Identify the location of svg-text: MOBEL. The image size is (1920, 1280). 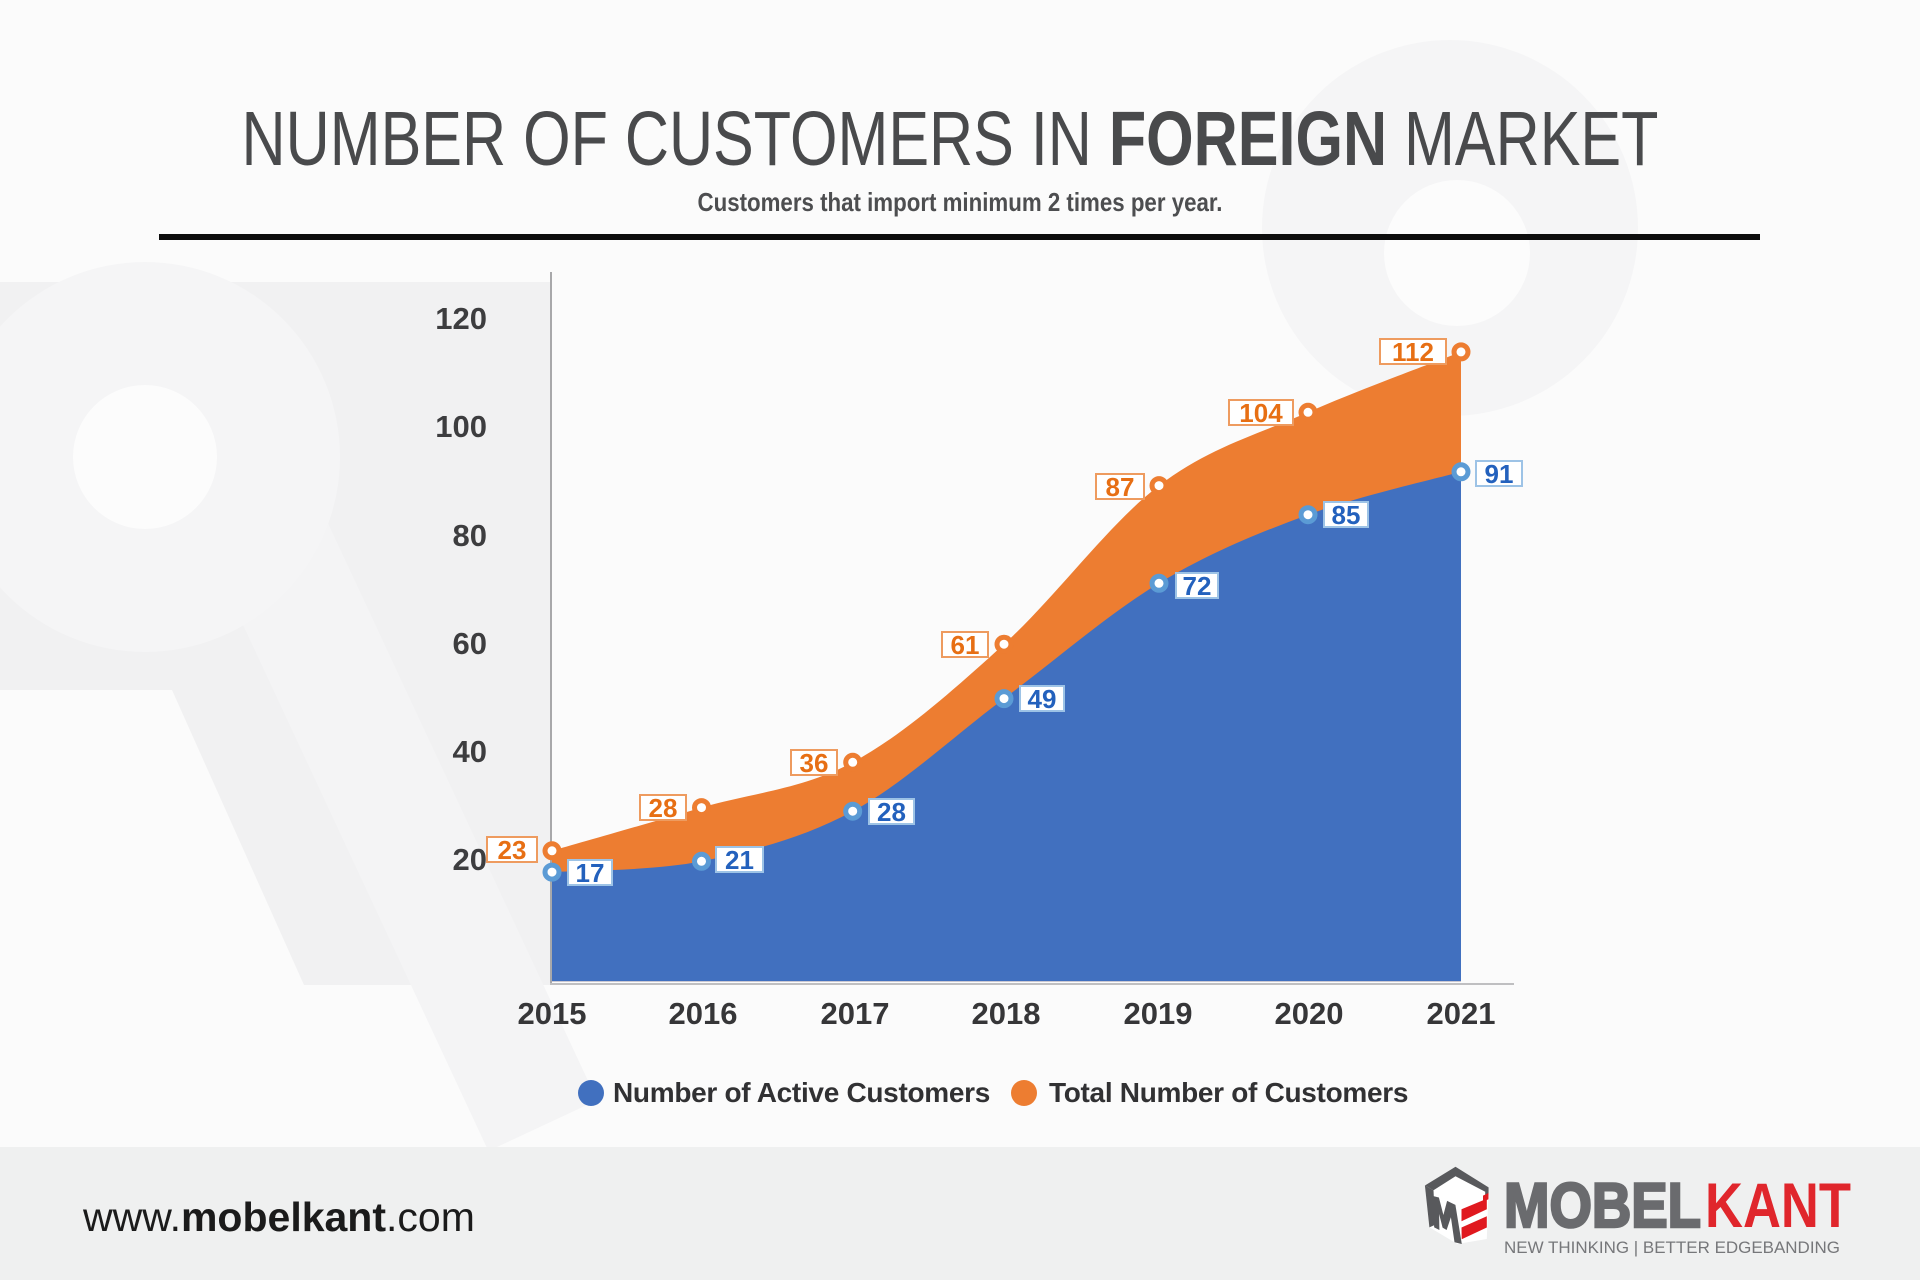
(1602, 1206).